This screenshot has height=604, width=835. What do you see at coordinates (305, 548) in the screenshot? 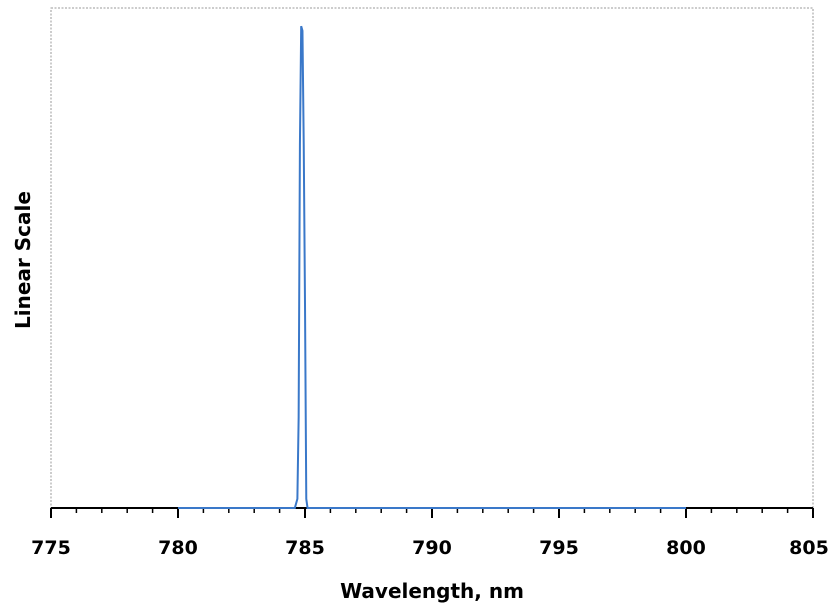
I see `x-tick-label: 785` at bounding box center [305, 548].